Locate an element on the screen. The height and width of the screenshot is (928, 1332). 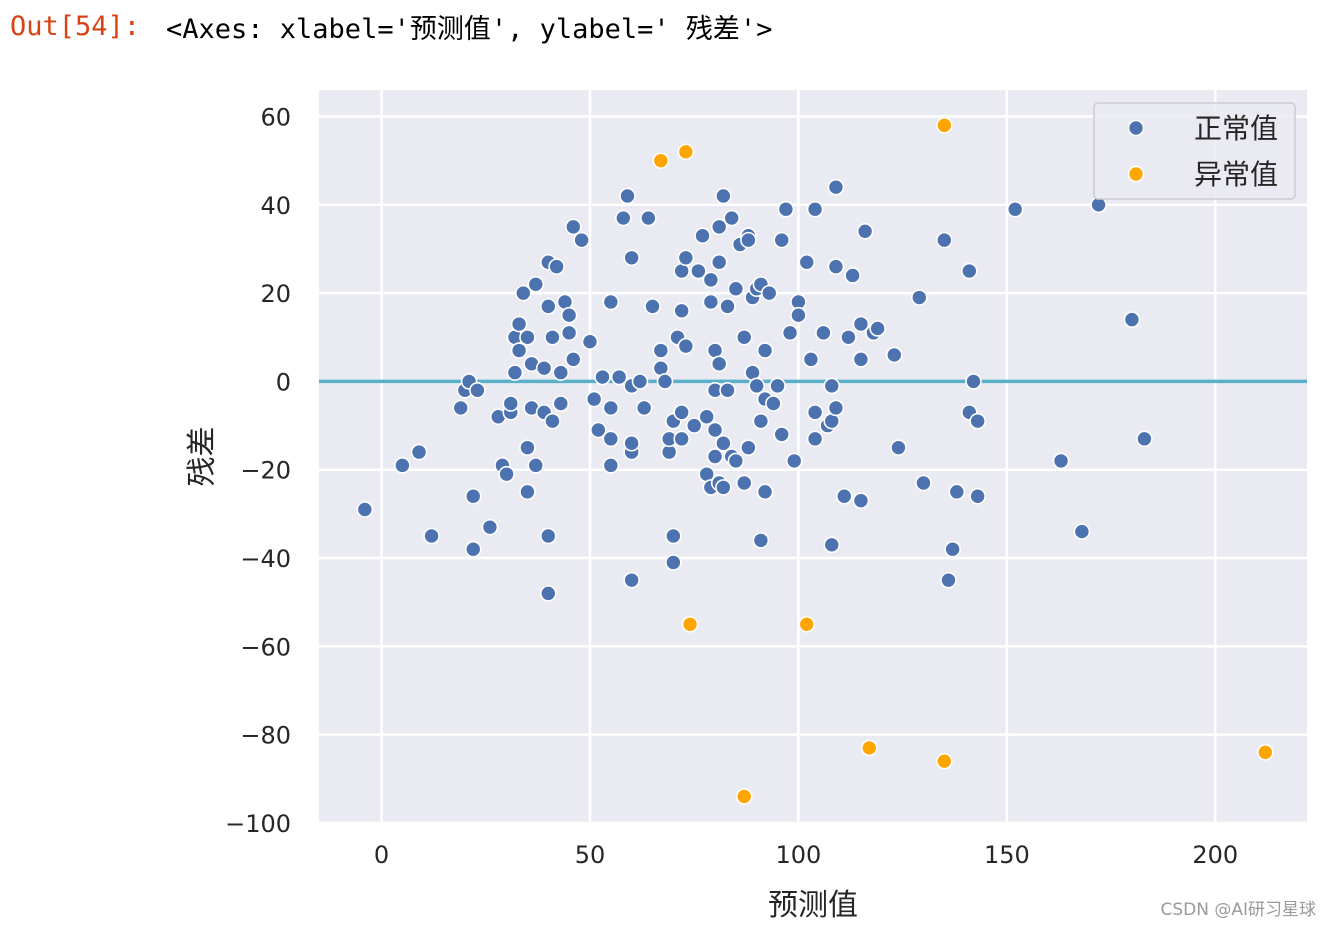
legend-label: 异常值 is located at coordinates (1236, 174).